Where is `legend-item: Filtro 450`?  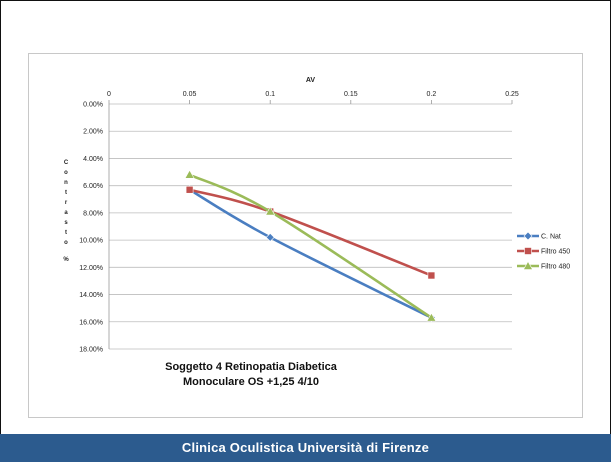
legend-item: Filtro 450 is located at coordinates (543, 251).